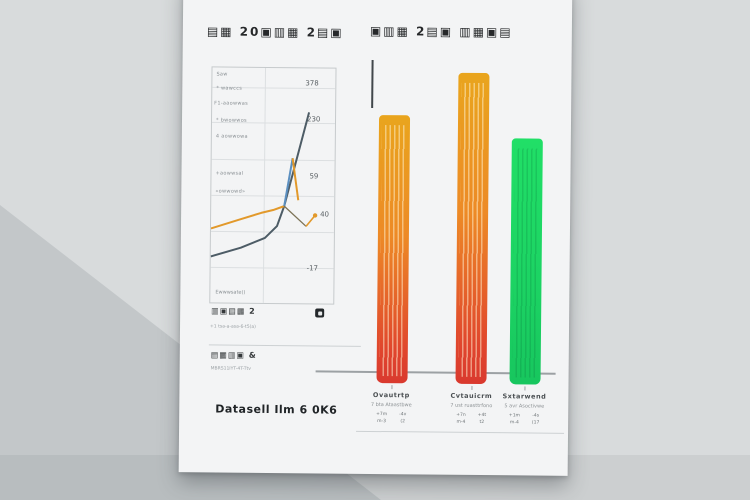  I want to click on bottom-divider, so click(460, 432).